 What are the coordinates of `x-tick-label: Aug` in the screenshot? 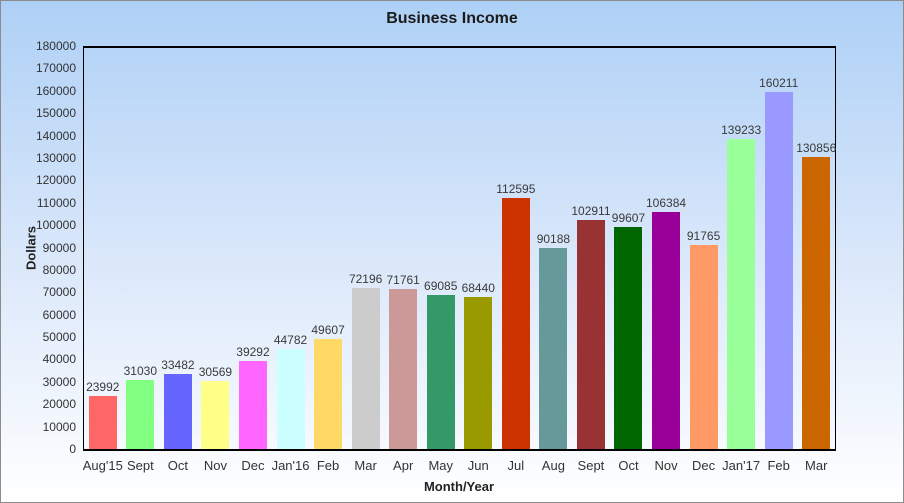 It's located at (553, 465).